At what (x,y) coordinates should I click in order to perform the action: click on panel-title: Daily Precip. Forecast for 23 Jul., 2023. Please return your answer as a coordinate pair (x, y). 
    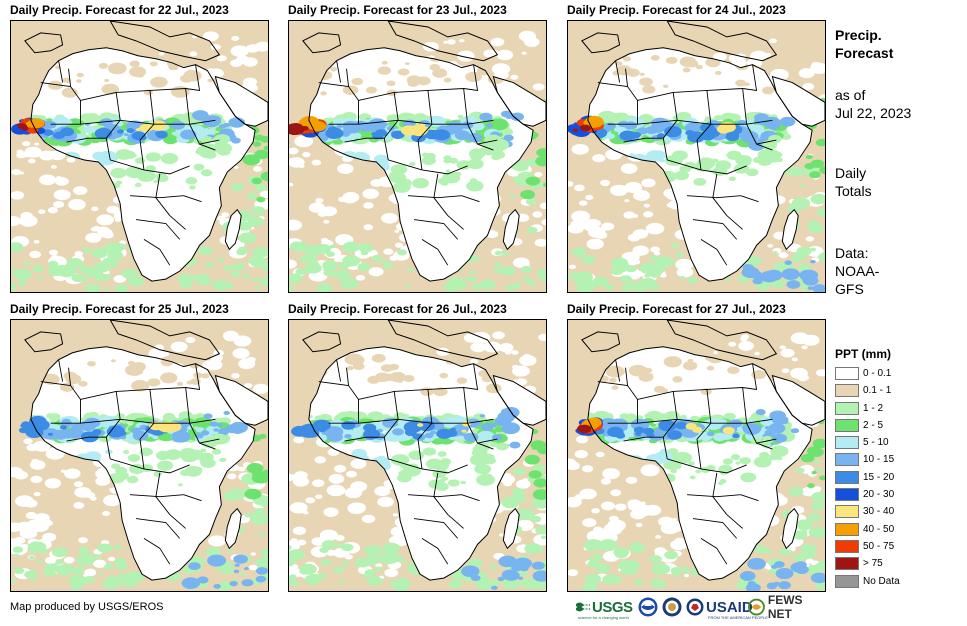
    Looking at the image, I should click on (397, 10).